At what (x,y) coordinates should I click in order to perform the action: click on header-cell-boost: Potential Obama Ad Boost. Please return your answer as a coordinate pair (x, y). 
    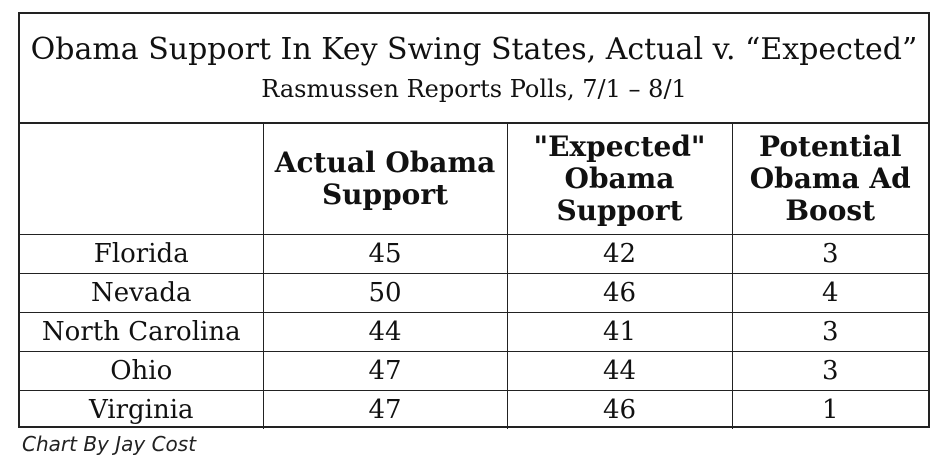
    Looking at the image, I should click on (829, 179).